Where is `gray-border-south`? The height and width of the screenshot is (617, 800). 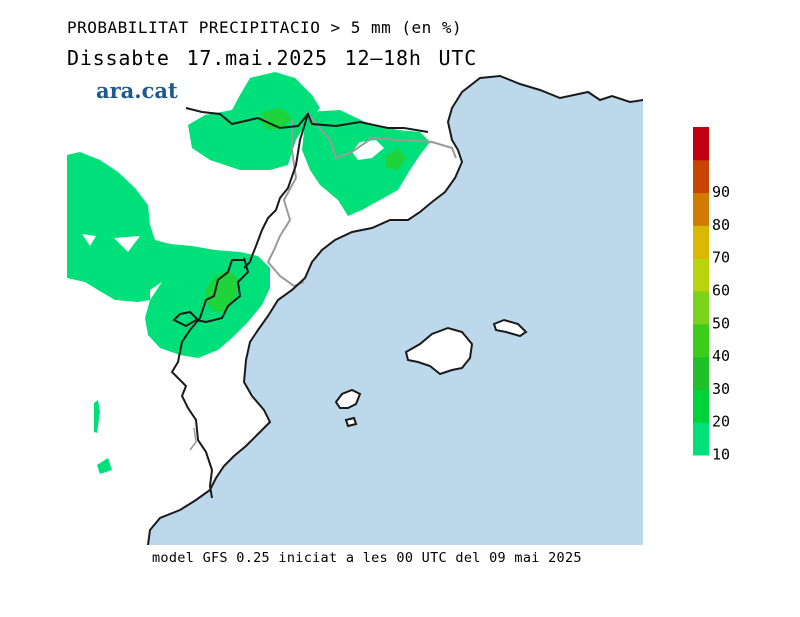
gray-border-south is located at coordinates (193, 439).